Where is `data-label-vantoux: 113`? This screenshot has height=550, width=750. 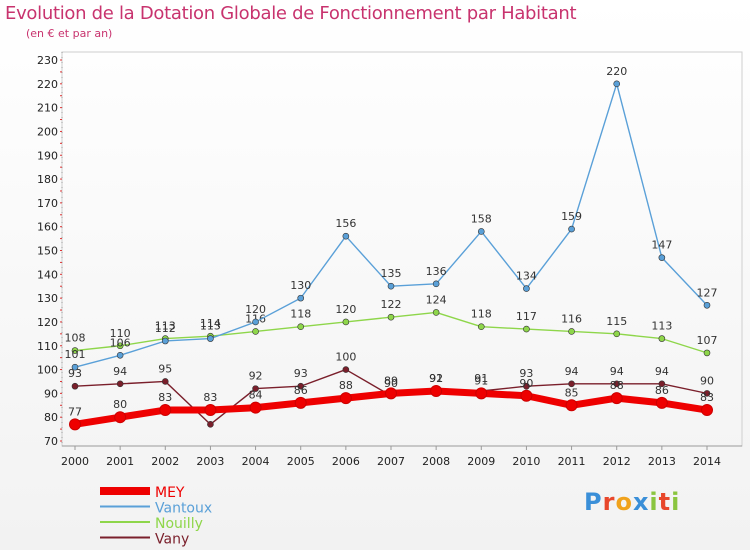 data-label-vantoux: 113 is located at coordinates (210, 326).